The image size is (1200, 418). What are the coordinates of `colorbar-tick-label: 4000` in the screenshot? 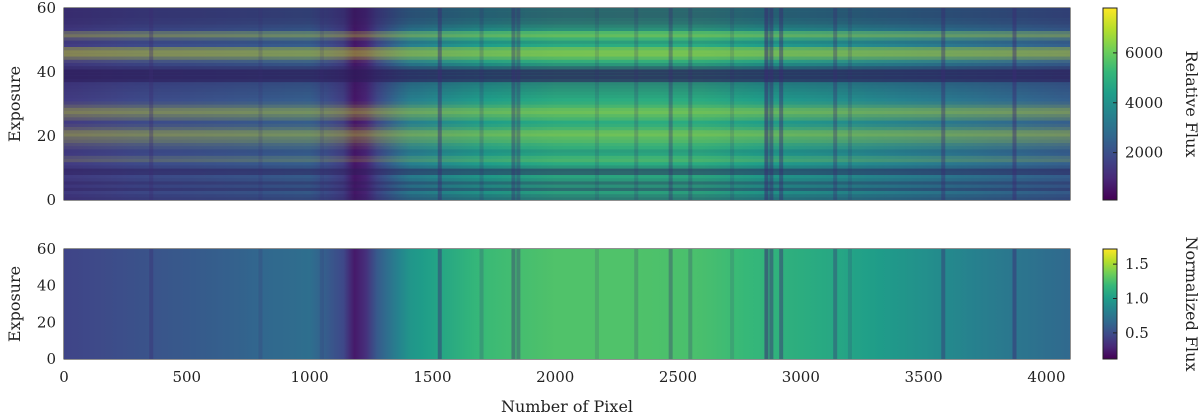 It's located at (1144, 103).